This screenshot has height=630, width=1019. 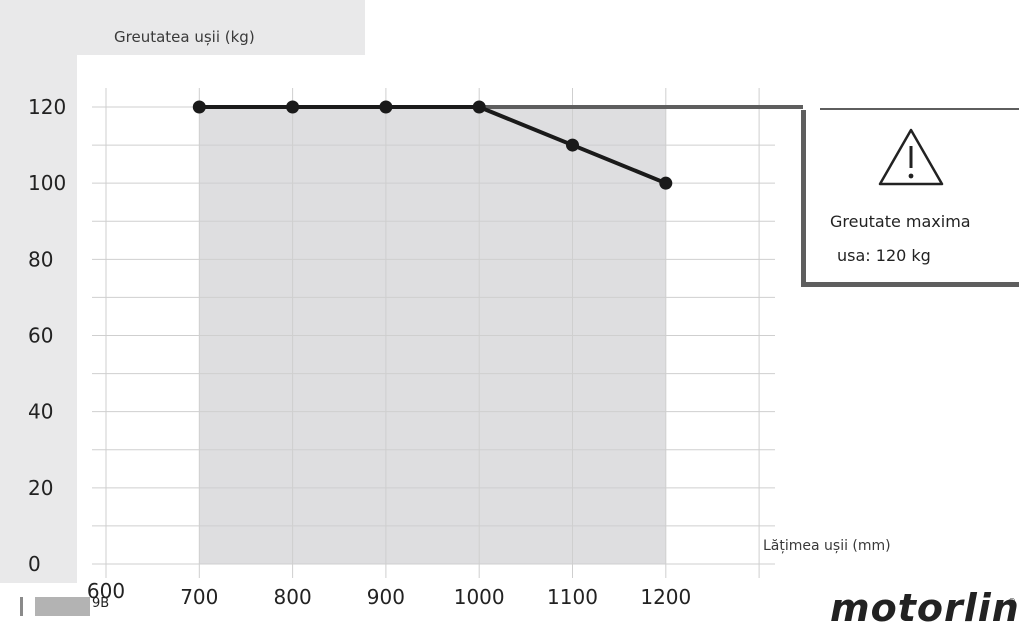 What do you see at coordinates (572, 597) in the screenshot?
I see `x-tick-label: 1100` at bounding box center [572, 597].